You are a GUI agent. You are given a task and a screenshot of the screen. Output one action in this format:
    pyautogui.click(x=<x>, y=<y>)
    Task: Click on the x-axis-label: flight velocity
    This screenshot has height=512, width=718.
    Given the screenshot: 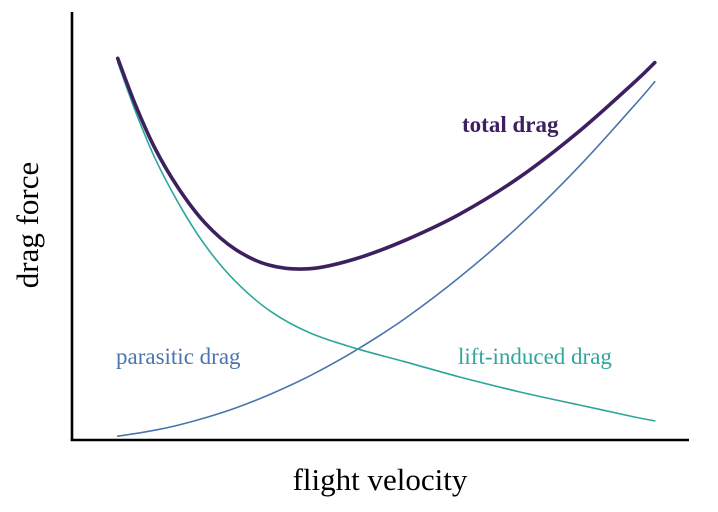 What is the action you would take?
    pyautogui.click(x=380, y=479)
    